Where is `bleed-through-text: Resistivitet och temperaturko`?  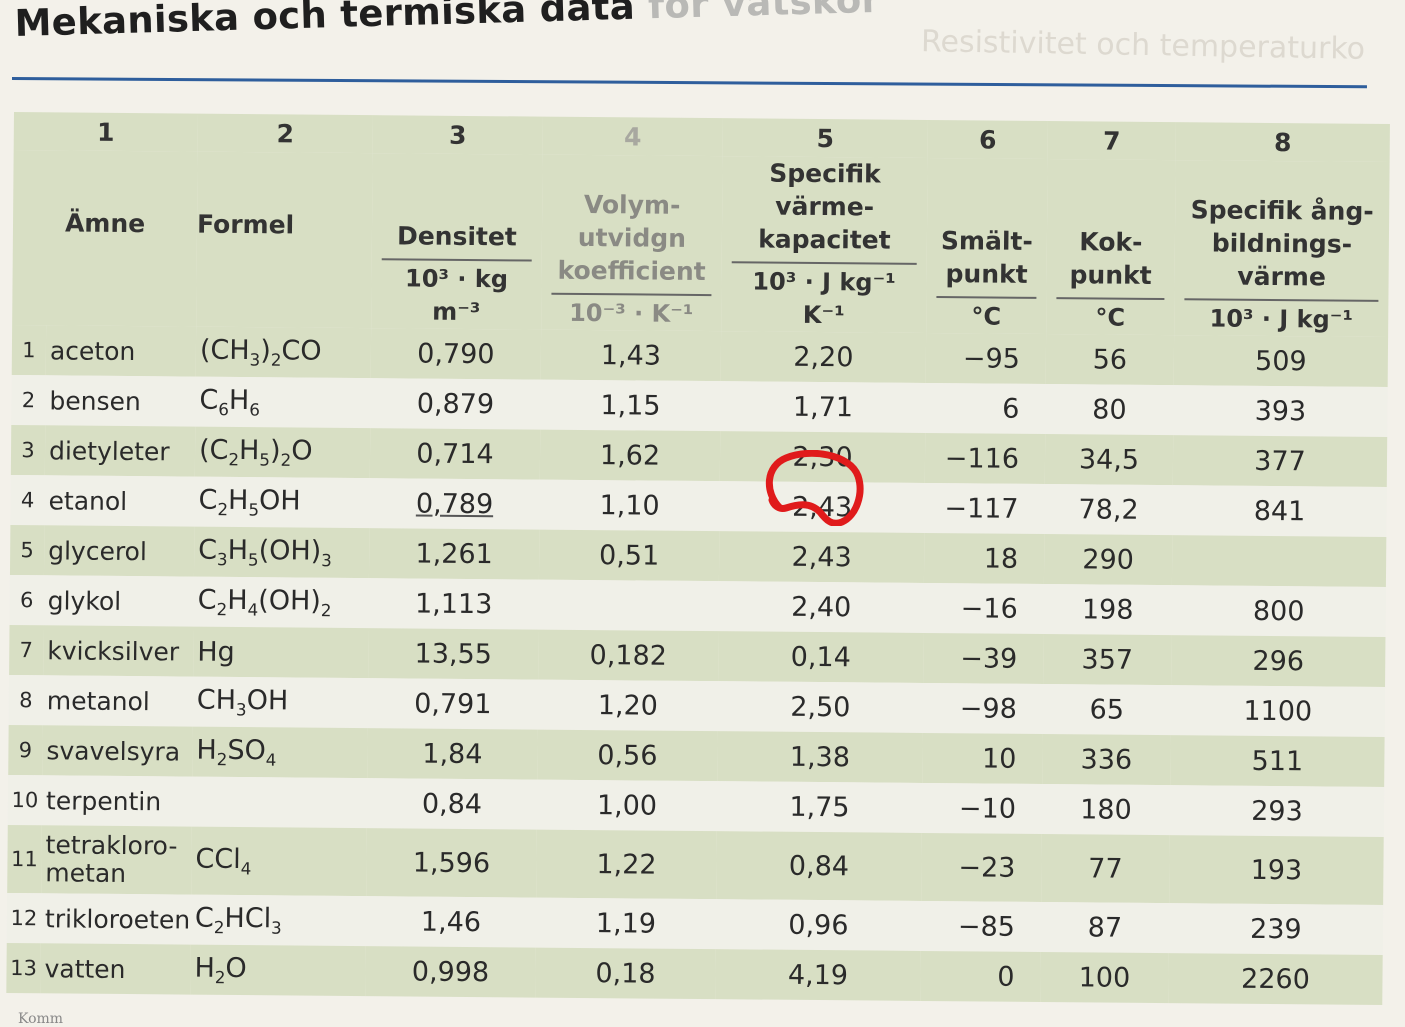 bleed-through-text: Resistivitet och temperaturko is located at coordinates (1143, 45).